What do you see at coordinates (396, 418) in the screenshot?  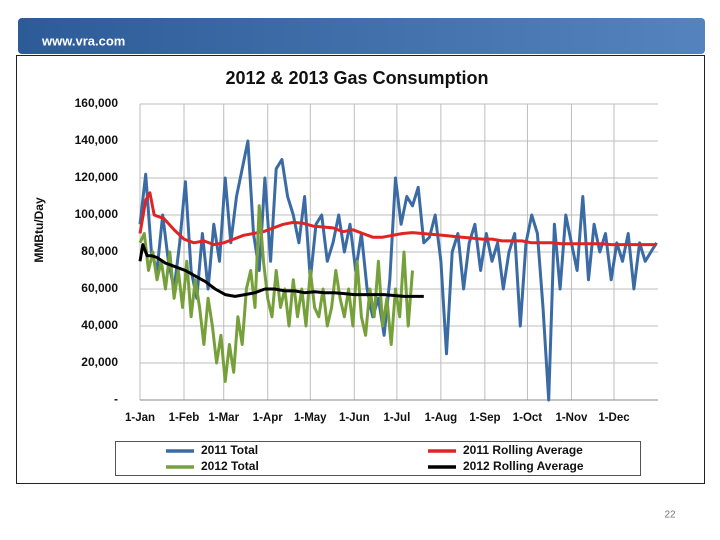 I see `x-tick-label: 1-Jul` at bounding box center [396, 418].